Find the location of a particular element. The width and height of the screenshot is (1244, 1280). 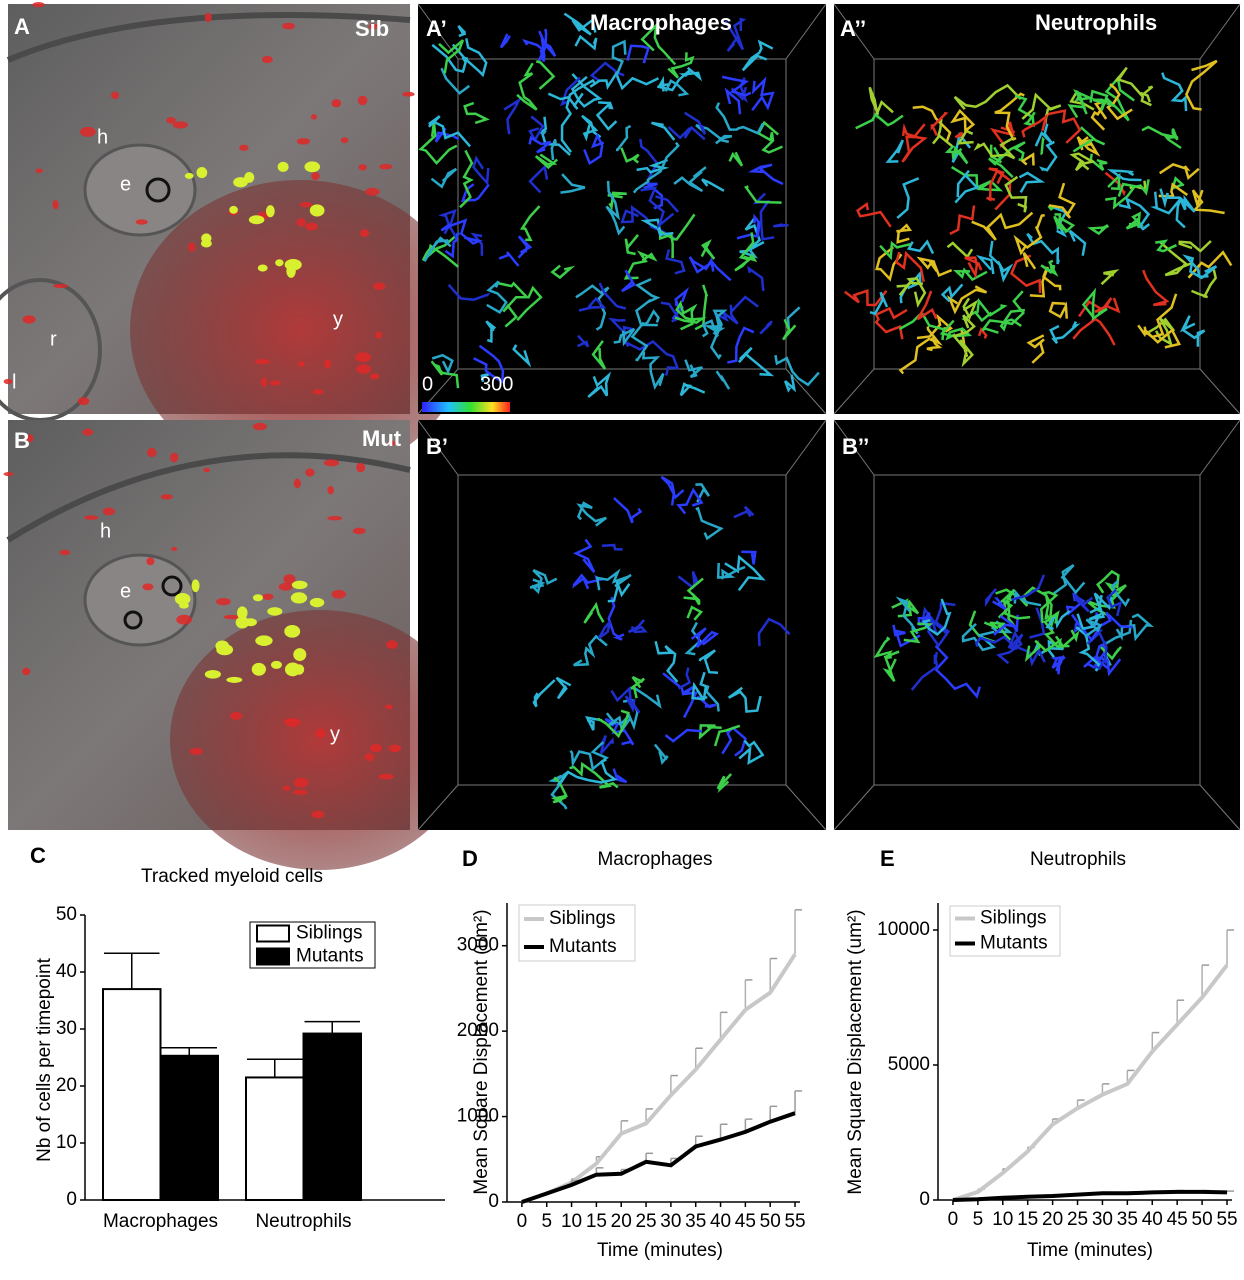

scale-label: 300 is located at coordinates (496, 384).